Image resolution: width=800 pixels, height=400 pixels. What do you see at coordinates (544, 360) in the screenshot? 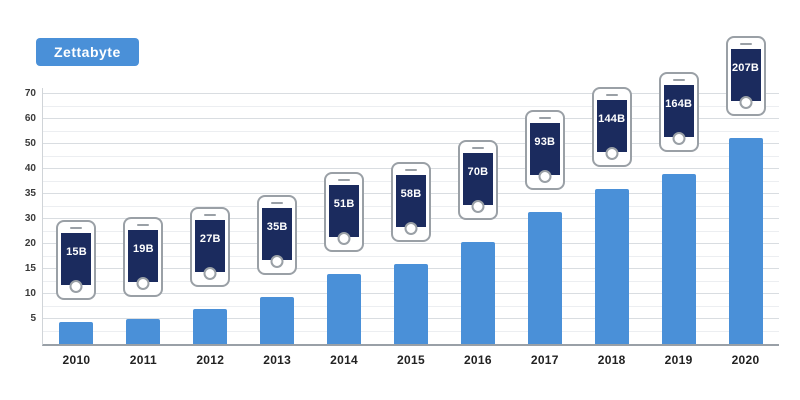
I see `x-axis-label-2017: 2017` at bounding box center [544, 360].